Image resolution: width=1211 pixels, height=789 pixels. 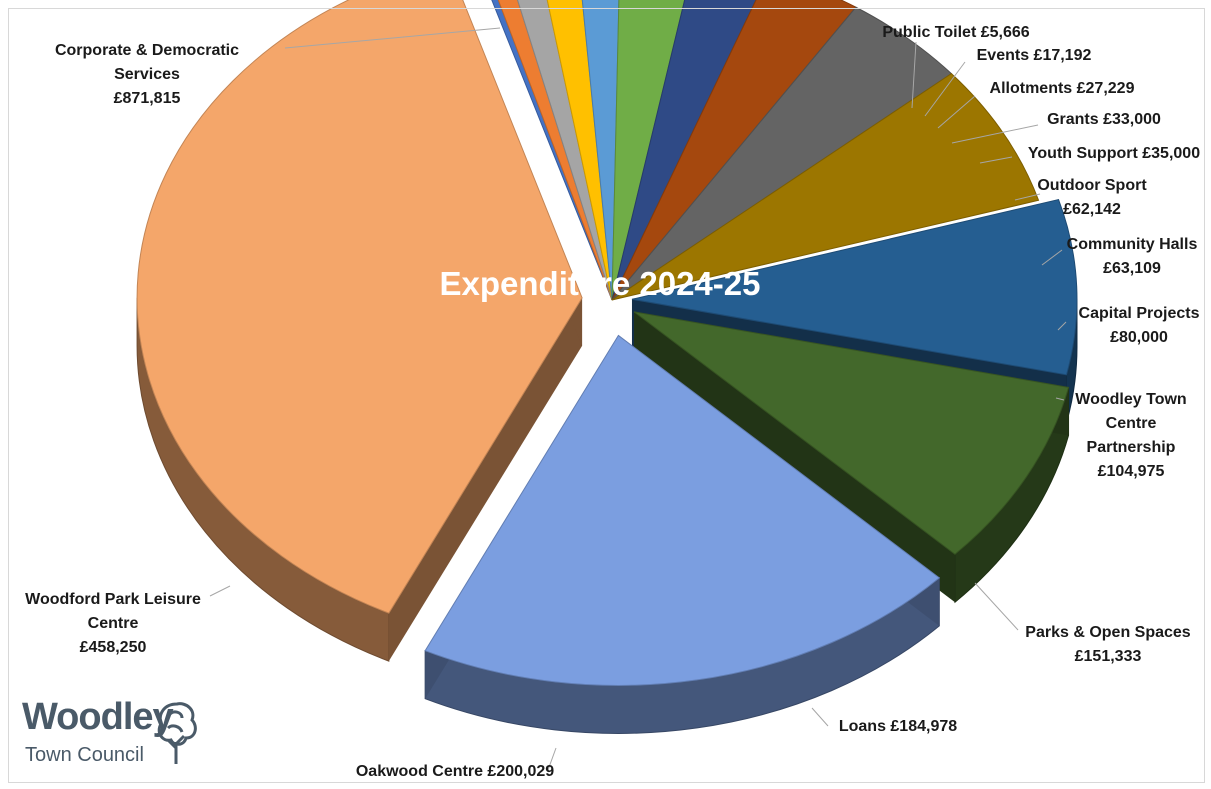 I want to click on data-label-line: Parks & Open Spaces, so click(x=1108, y=632).